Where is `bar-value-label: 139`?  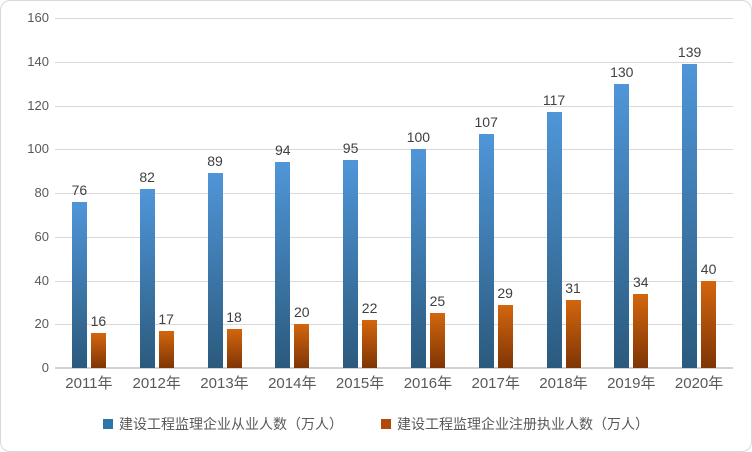
bar-value-label: 139 is located at coordinates (689, 51).